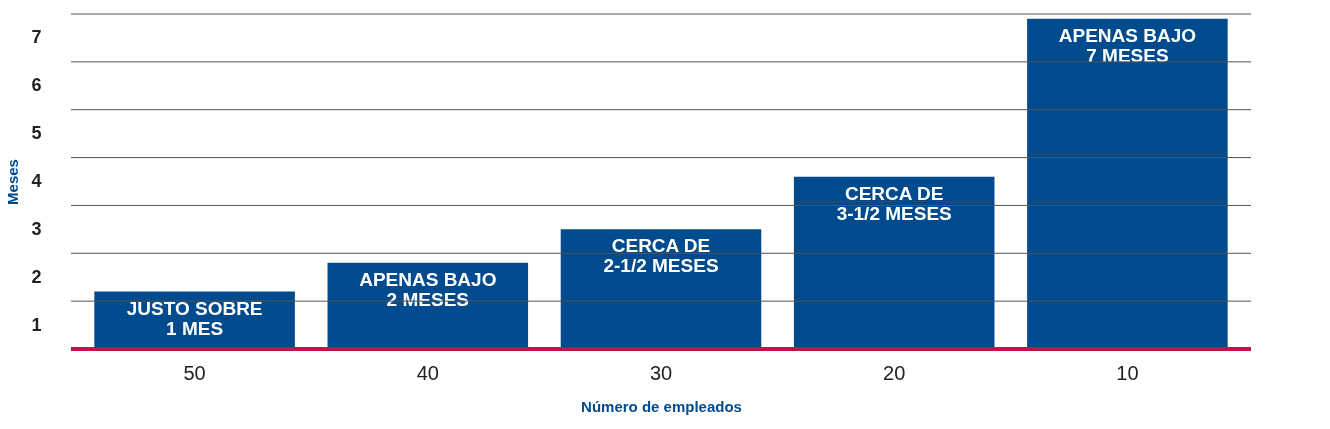 The image size is (1330, 429). What do you see at coordinates (36, 276) in the screenshot?
I see `y-tick-label: 2` at bounding box center [36, 276].